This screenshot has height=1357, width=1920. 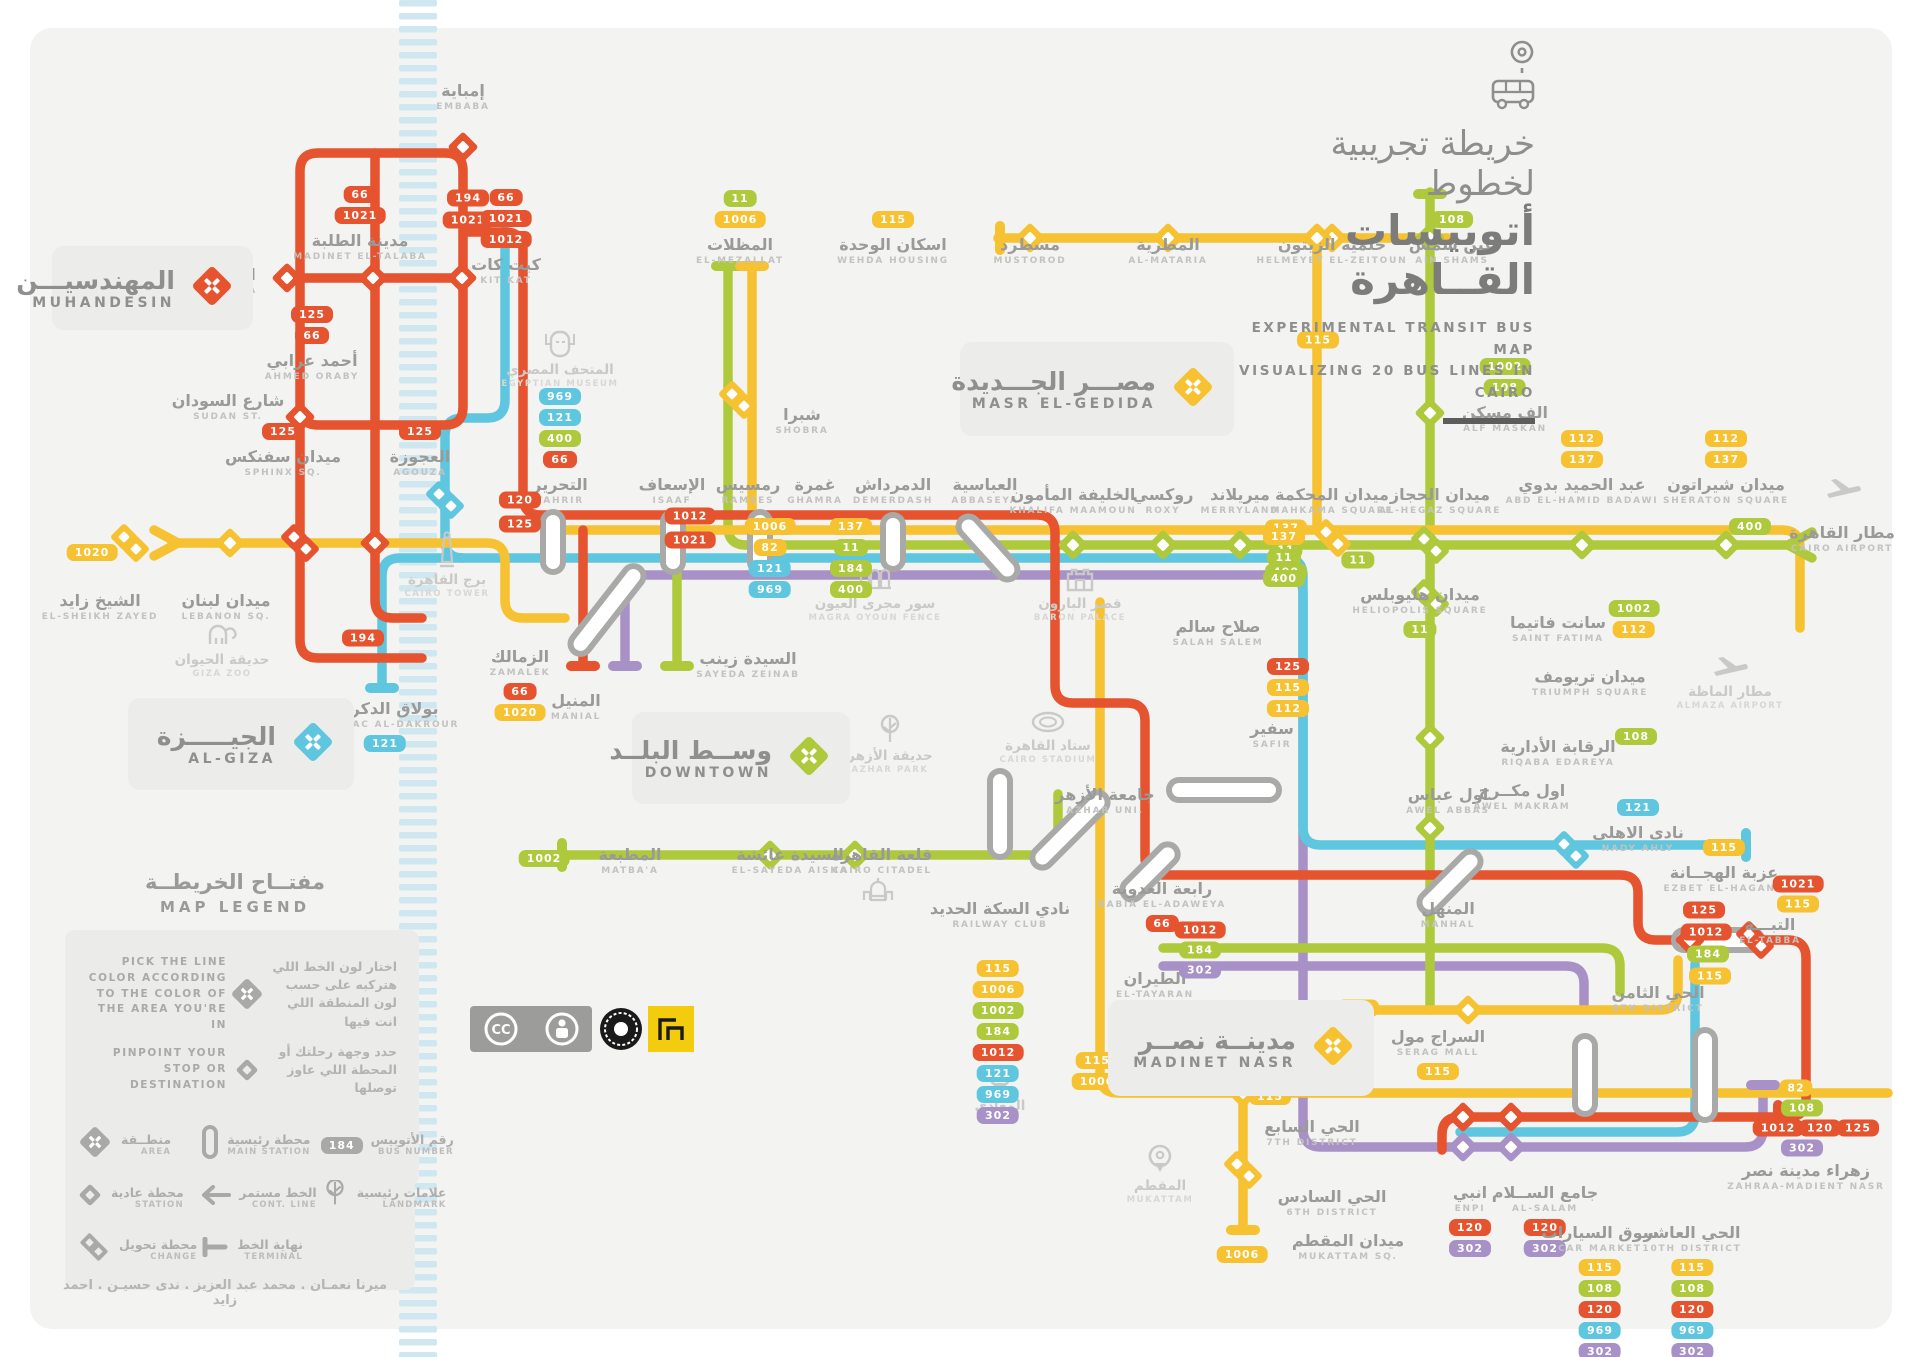 What do you see at coordinates (335, 1196) in the screenshot?
I see `legend-tree-icon` at bounding box center [335, 1196].